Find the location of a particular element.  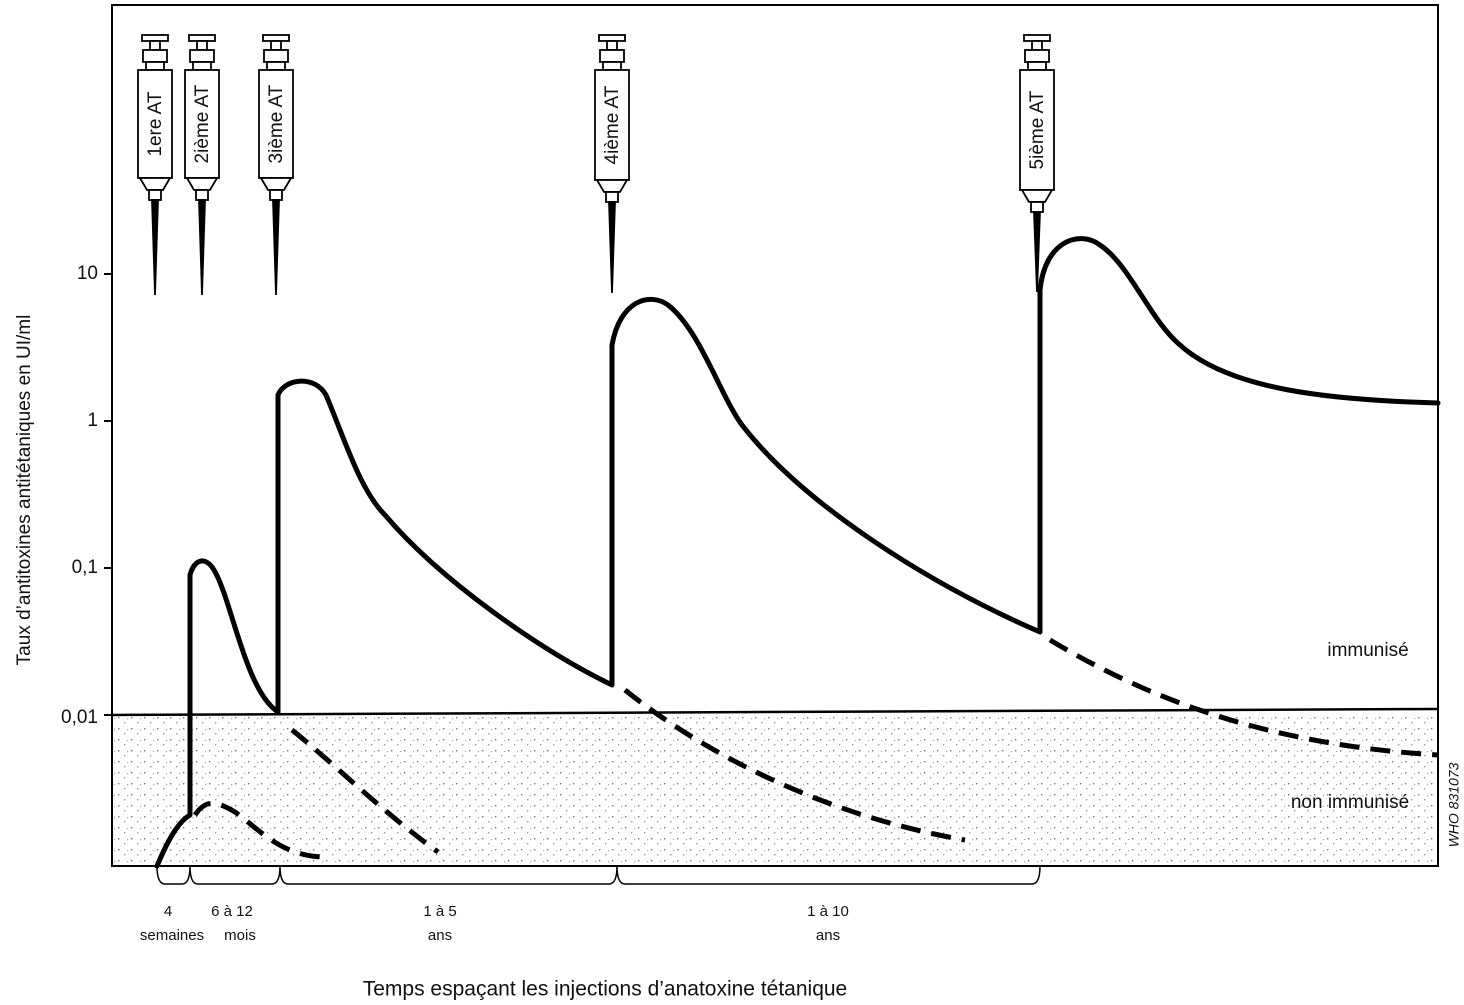

figure-code: WHO 831073 is located at coordinates (1454, 804).